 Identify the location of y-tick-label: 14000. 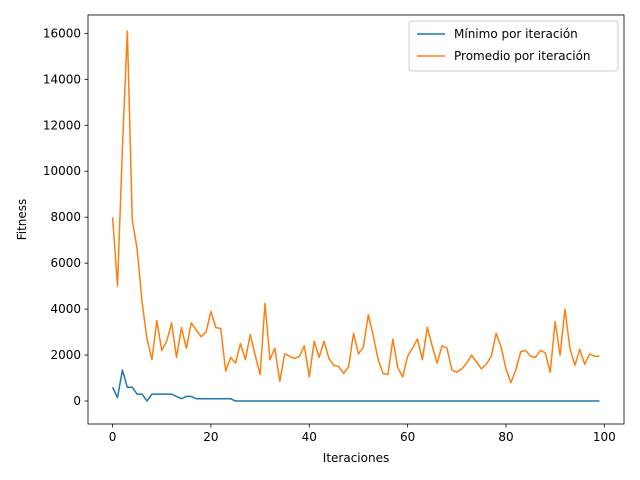
(62, 79).